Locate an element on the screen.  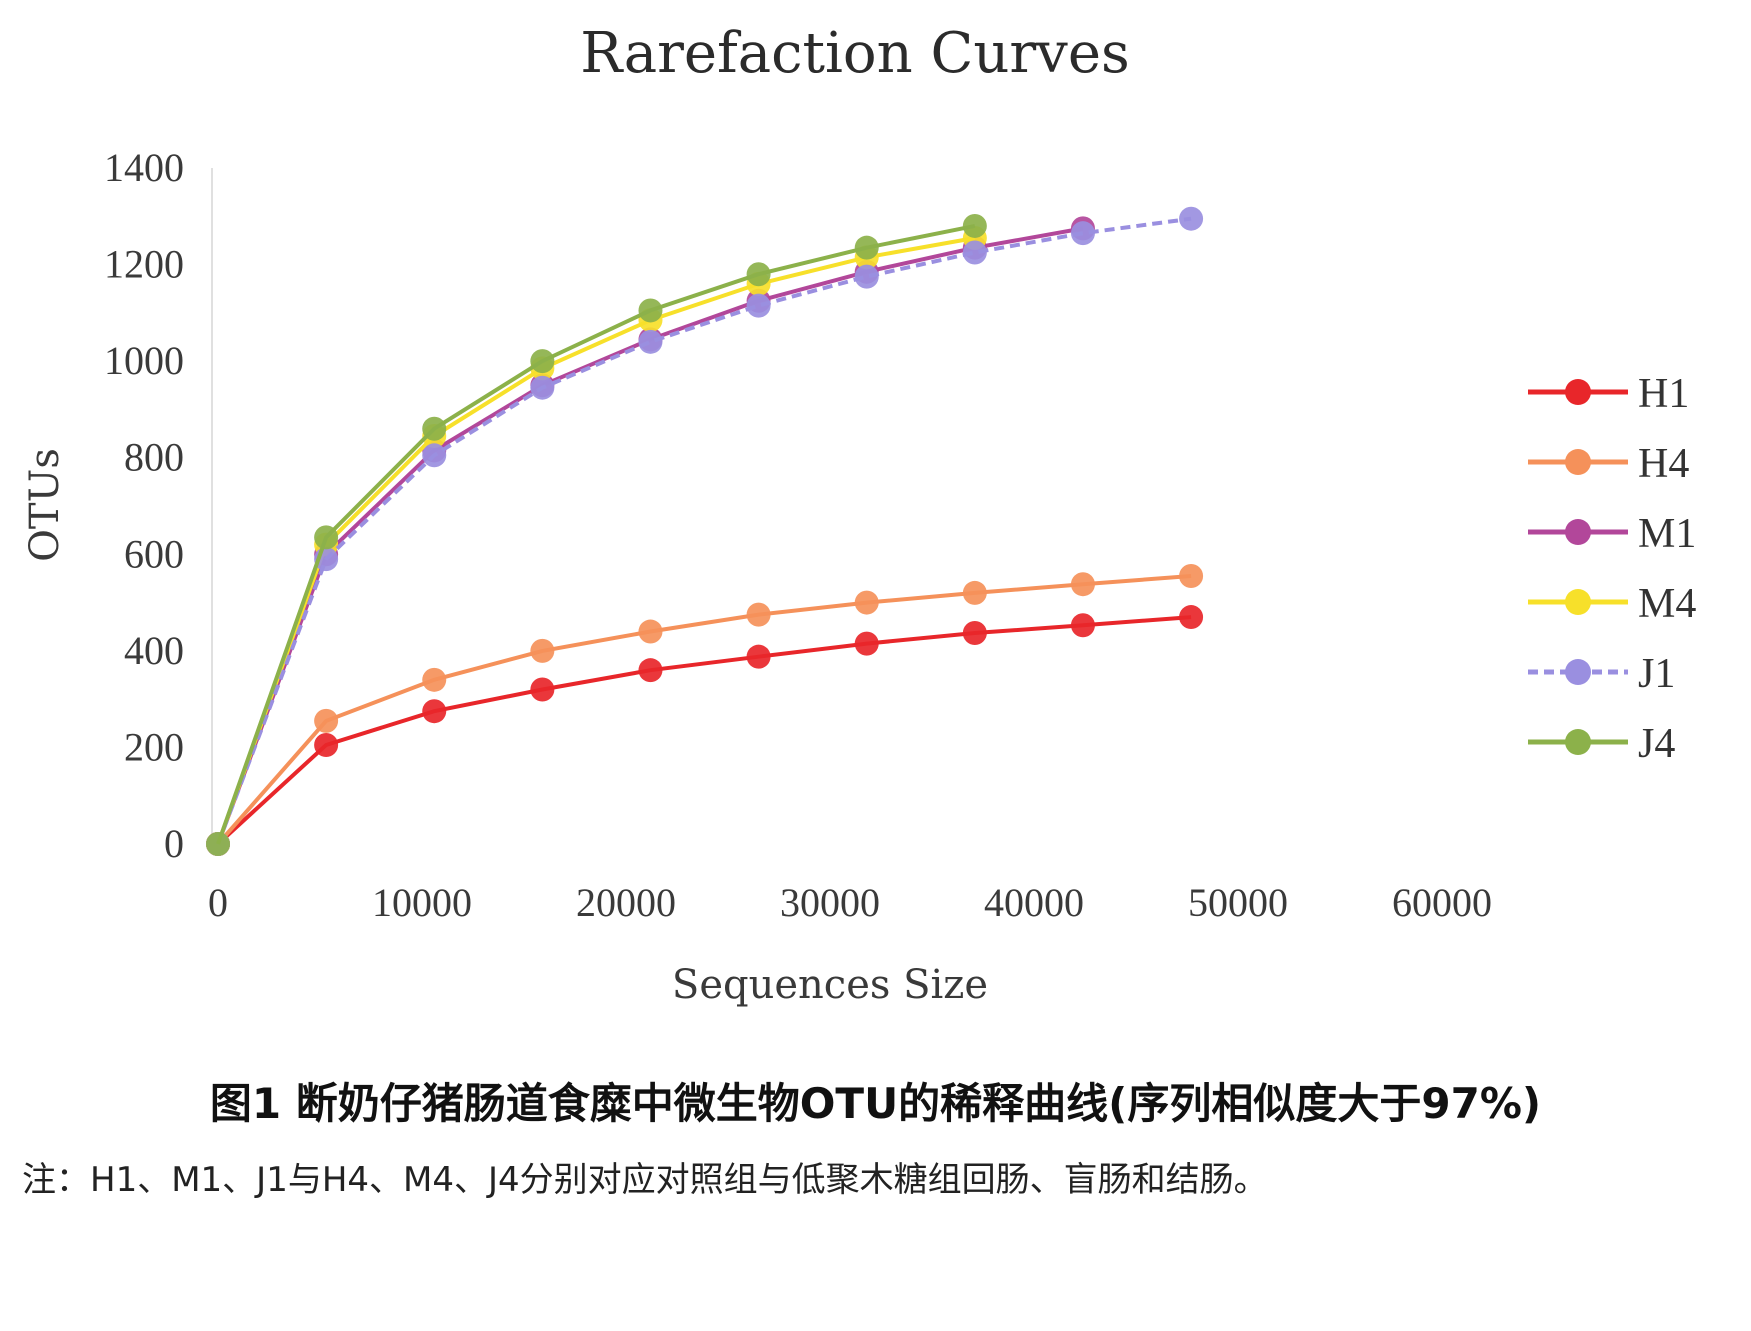
series-h1 is located at coordinates (705, 730).